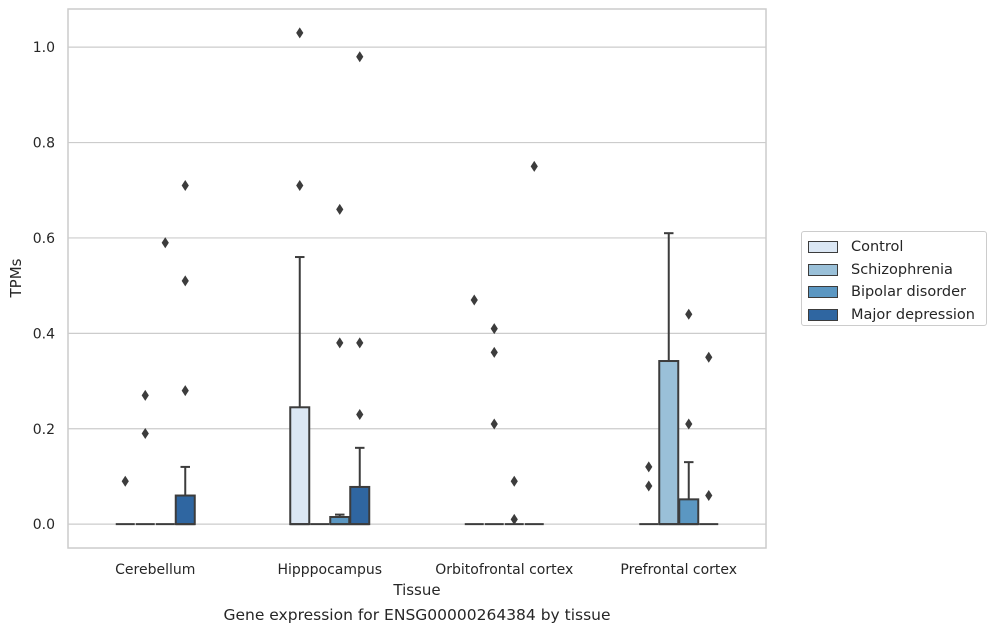 The height and width of the screenshot is (634, 997). What do you see at coordinates (44, 239) in the screenshot?
I see `y-tick-label: 0.6` at bounding box center [44, 239].